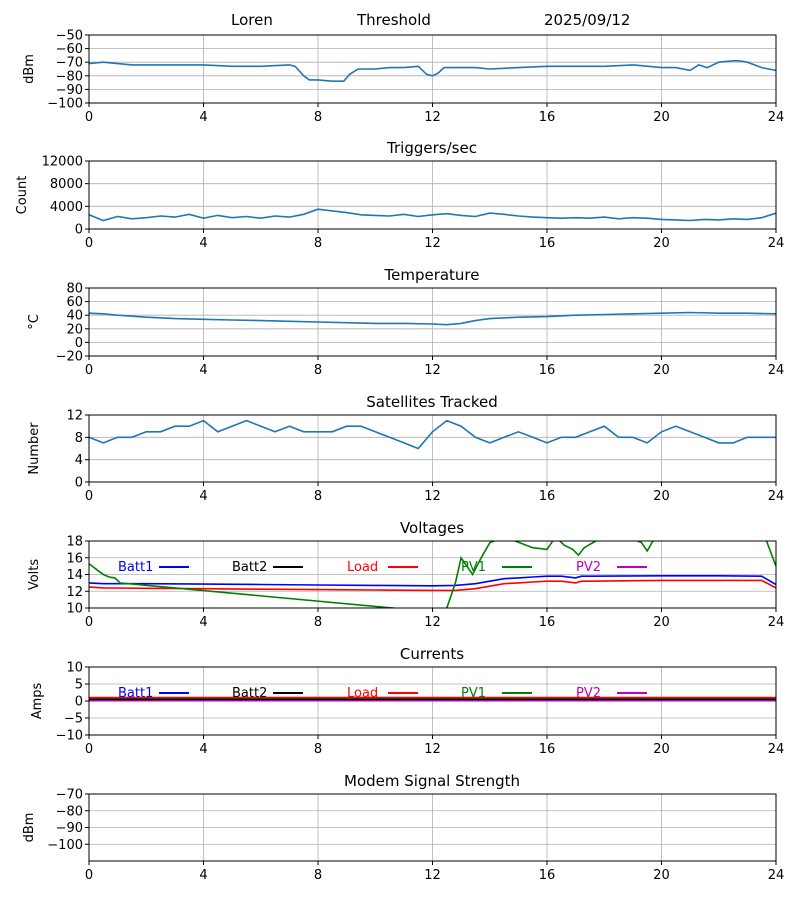  Describe the element at coordinates (432, 585) in the screenshot. I see `series-line-load` at that location.